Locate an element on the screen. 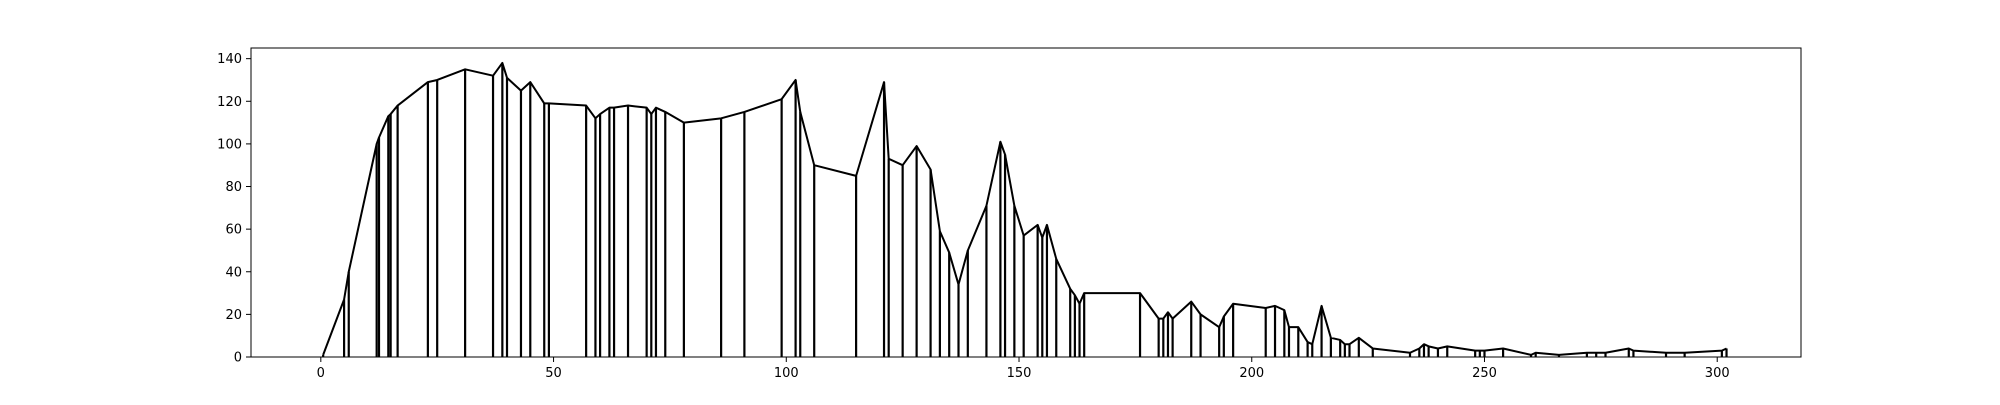 The height and width of the screenshot is (405, 2000). x-tick-label: 300 is located at coordinates (1717, 373).